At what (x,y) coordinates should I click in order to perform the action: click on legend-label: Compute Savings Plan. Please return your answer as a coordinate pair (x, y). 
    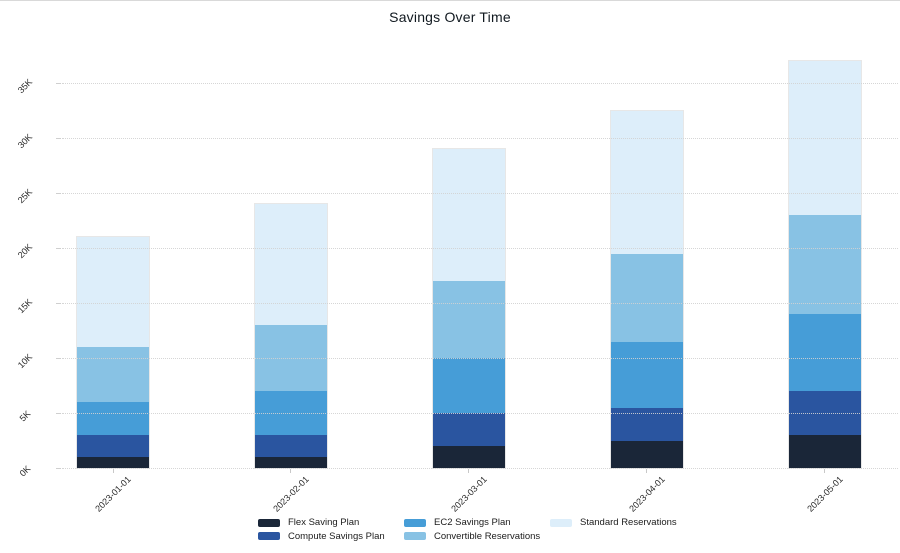
    Looking at the image, I should click on (336, 536).